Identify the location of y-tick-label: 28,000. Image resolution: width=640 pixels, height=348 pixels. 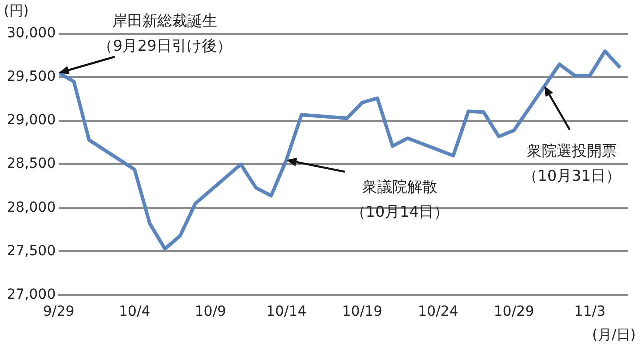
(31, 208).